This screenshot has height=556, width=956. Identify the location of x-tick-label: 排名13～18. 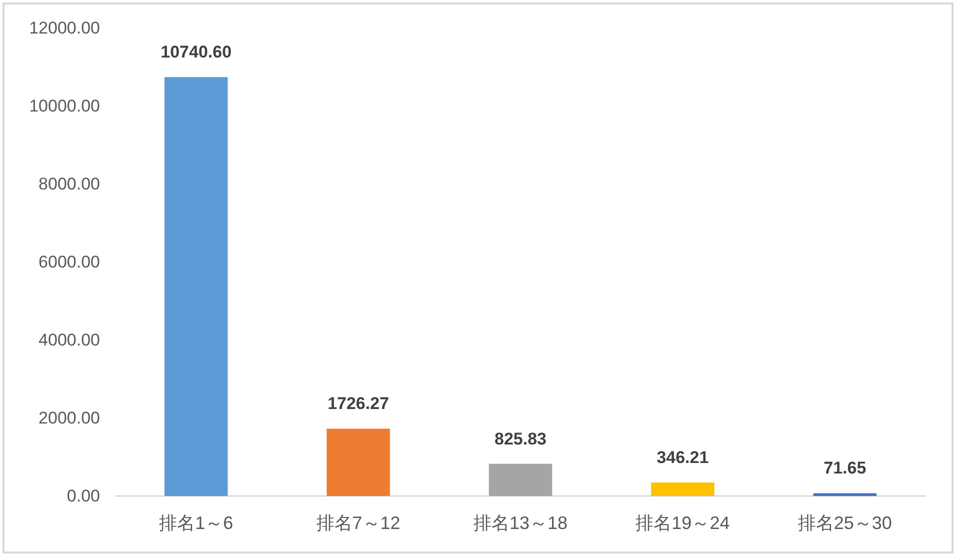
(520, 523).